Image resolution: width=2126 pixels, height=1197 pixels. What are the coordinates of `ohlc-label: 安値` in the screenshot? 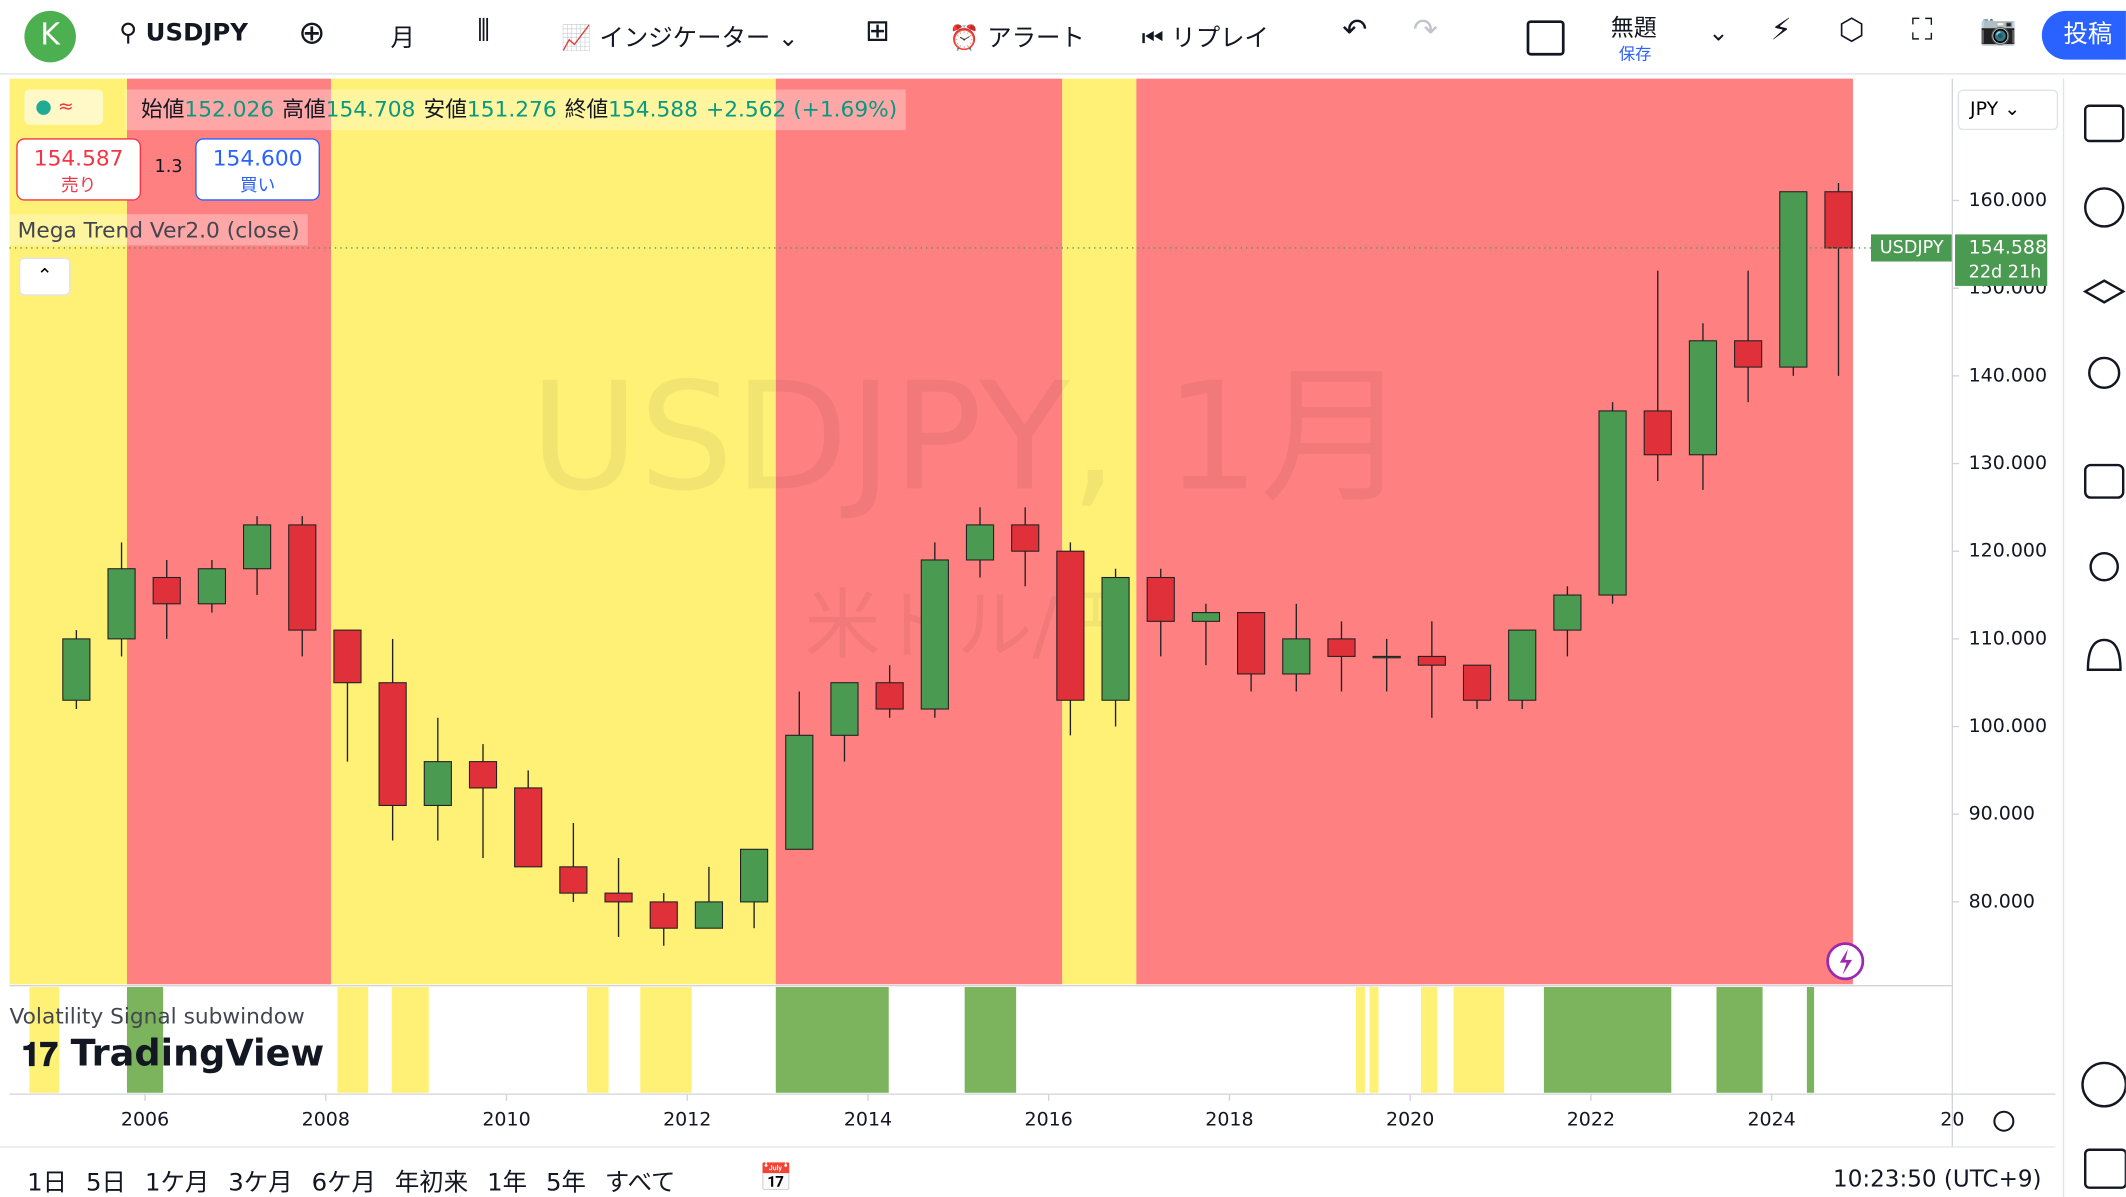 It's located at (445, 109).